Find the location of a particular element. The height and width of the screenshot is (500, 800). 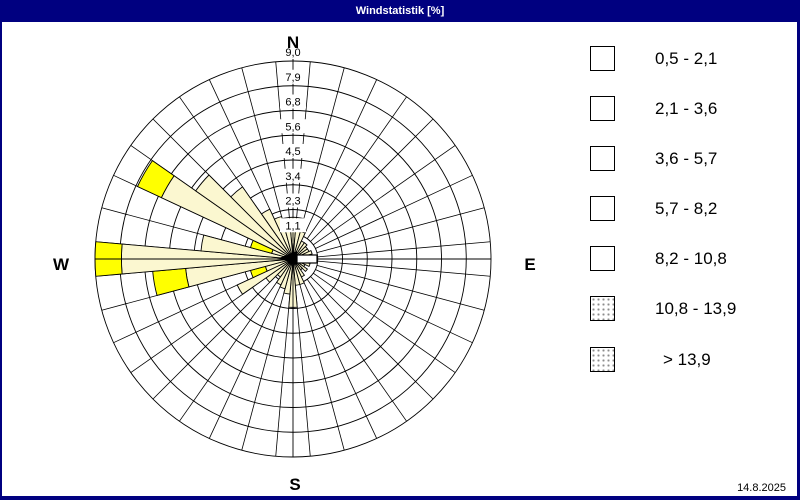

legend-label: 2,1 - 3,6 is located at coordinates (686, 108).